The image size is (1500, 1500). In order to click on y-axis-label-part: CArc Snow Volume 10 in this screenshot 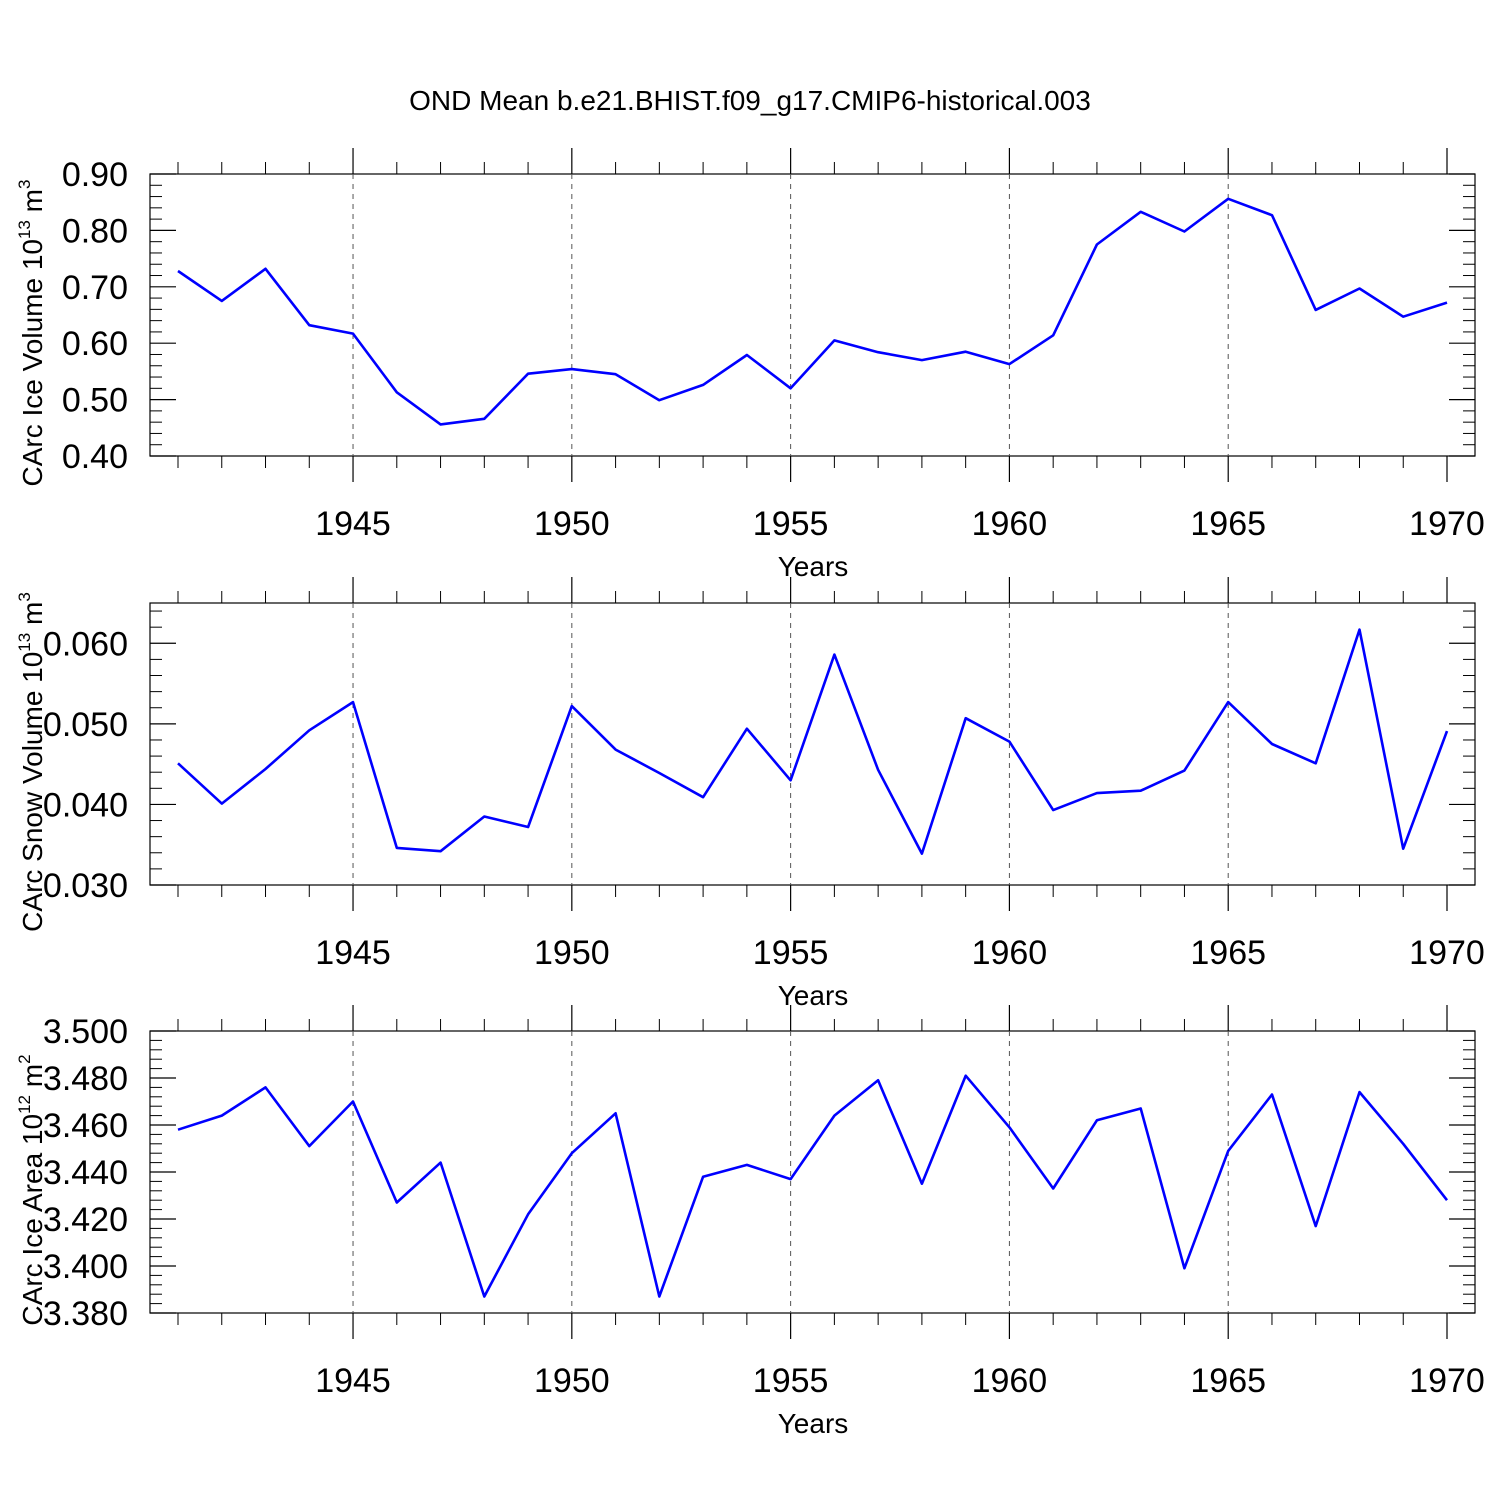, I will do `click(32, 792)`.